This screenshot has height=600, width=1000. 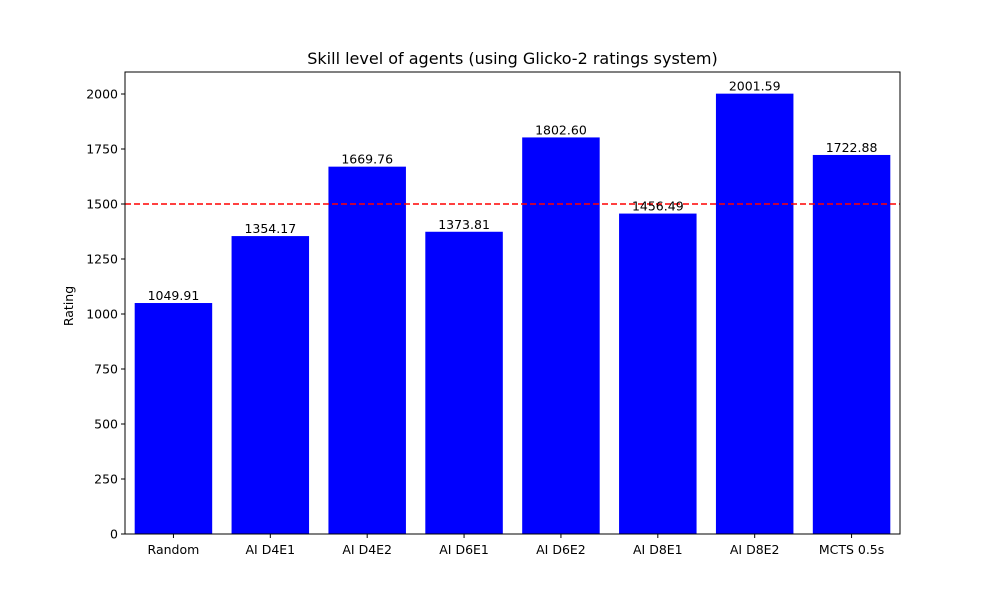 What do you see at coordinates (755, 549) in the screenshot?
I see `x-tick-label: AI D8E2` at bounding box center [755, 549].